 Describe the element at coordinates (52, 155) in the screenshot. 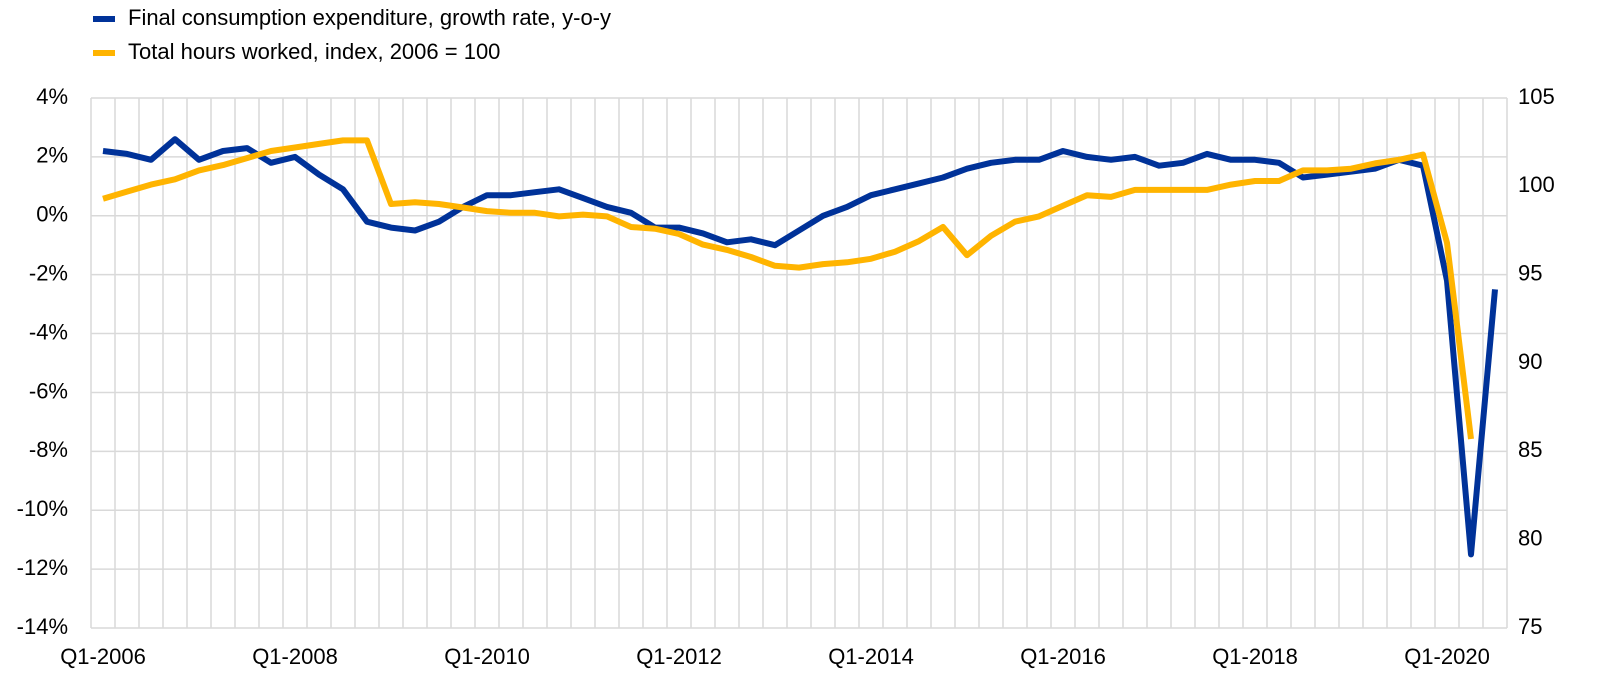

I see `y-tick-label: 2%` at that location.